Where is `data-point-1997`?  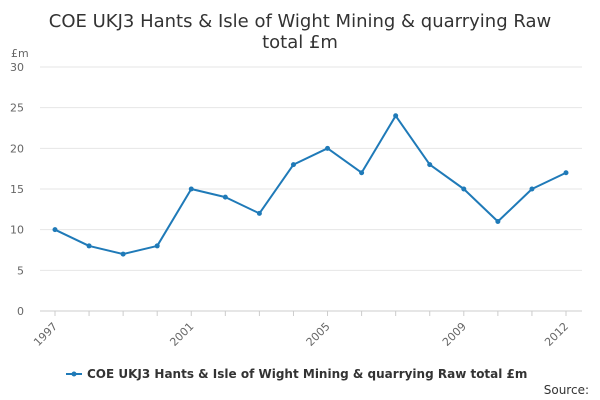 data-point-1997 is located at coordinates (55, 230).